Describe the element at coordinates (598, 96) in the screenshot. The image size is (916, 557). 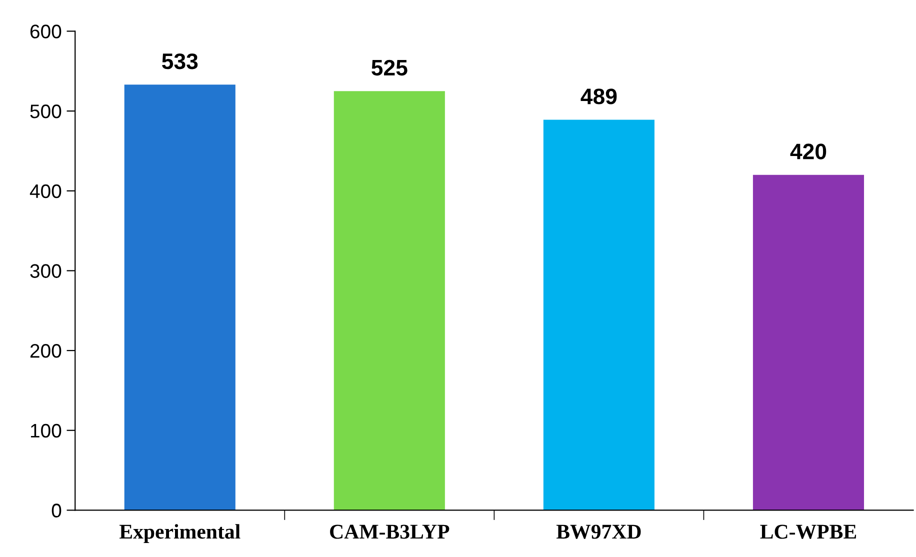
I see `data-label: 489` at that location.